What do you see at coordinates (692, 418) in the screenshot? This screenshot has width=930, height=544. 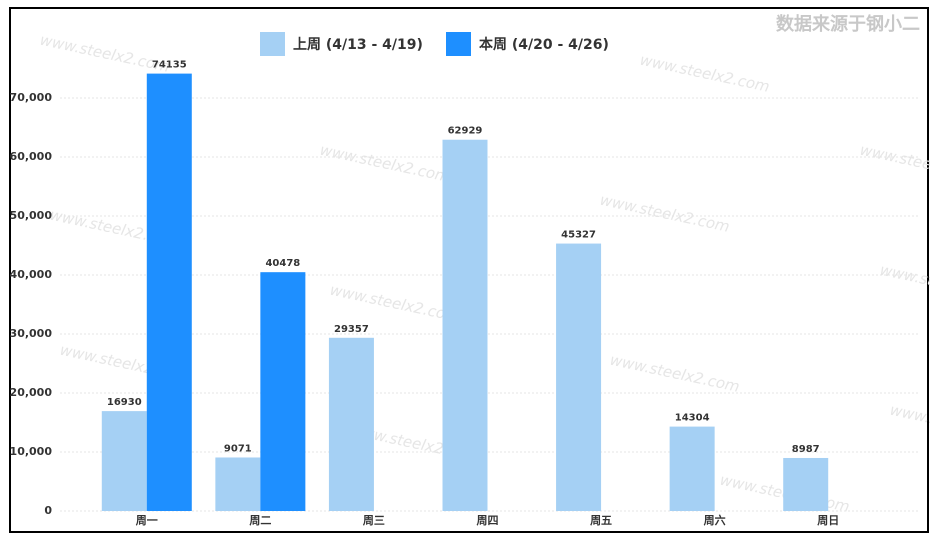 I see `data-label: 14304` at bounding box center [692, 418].